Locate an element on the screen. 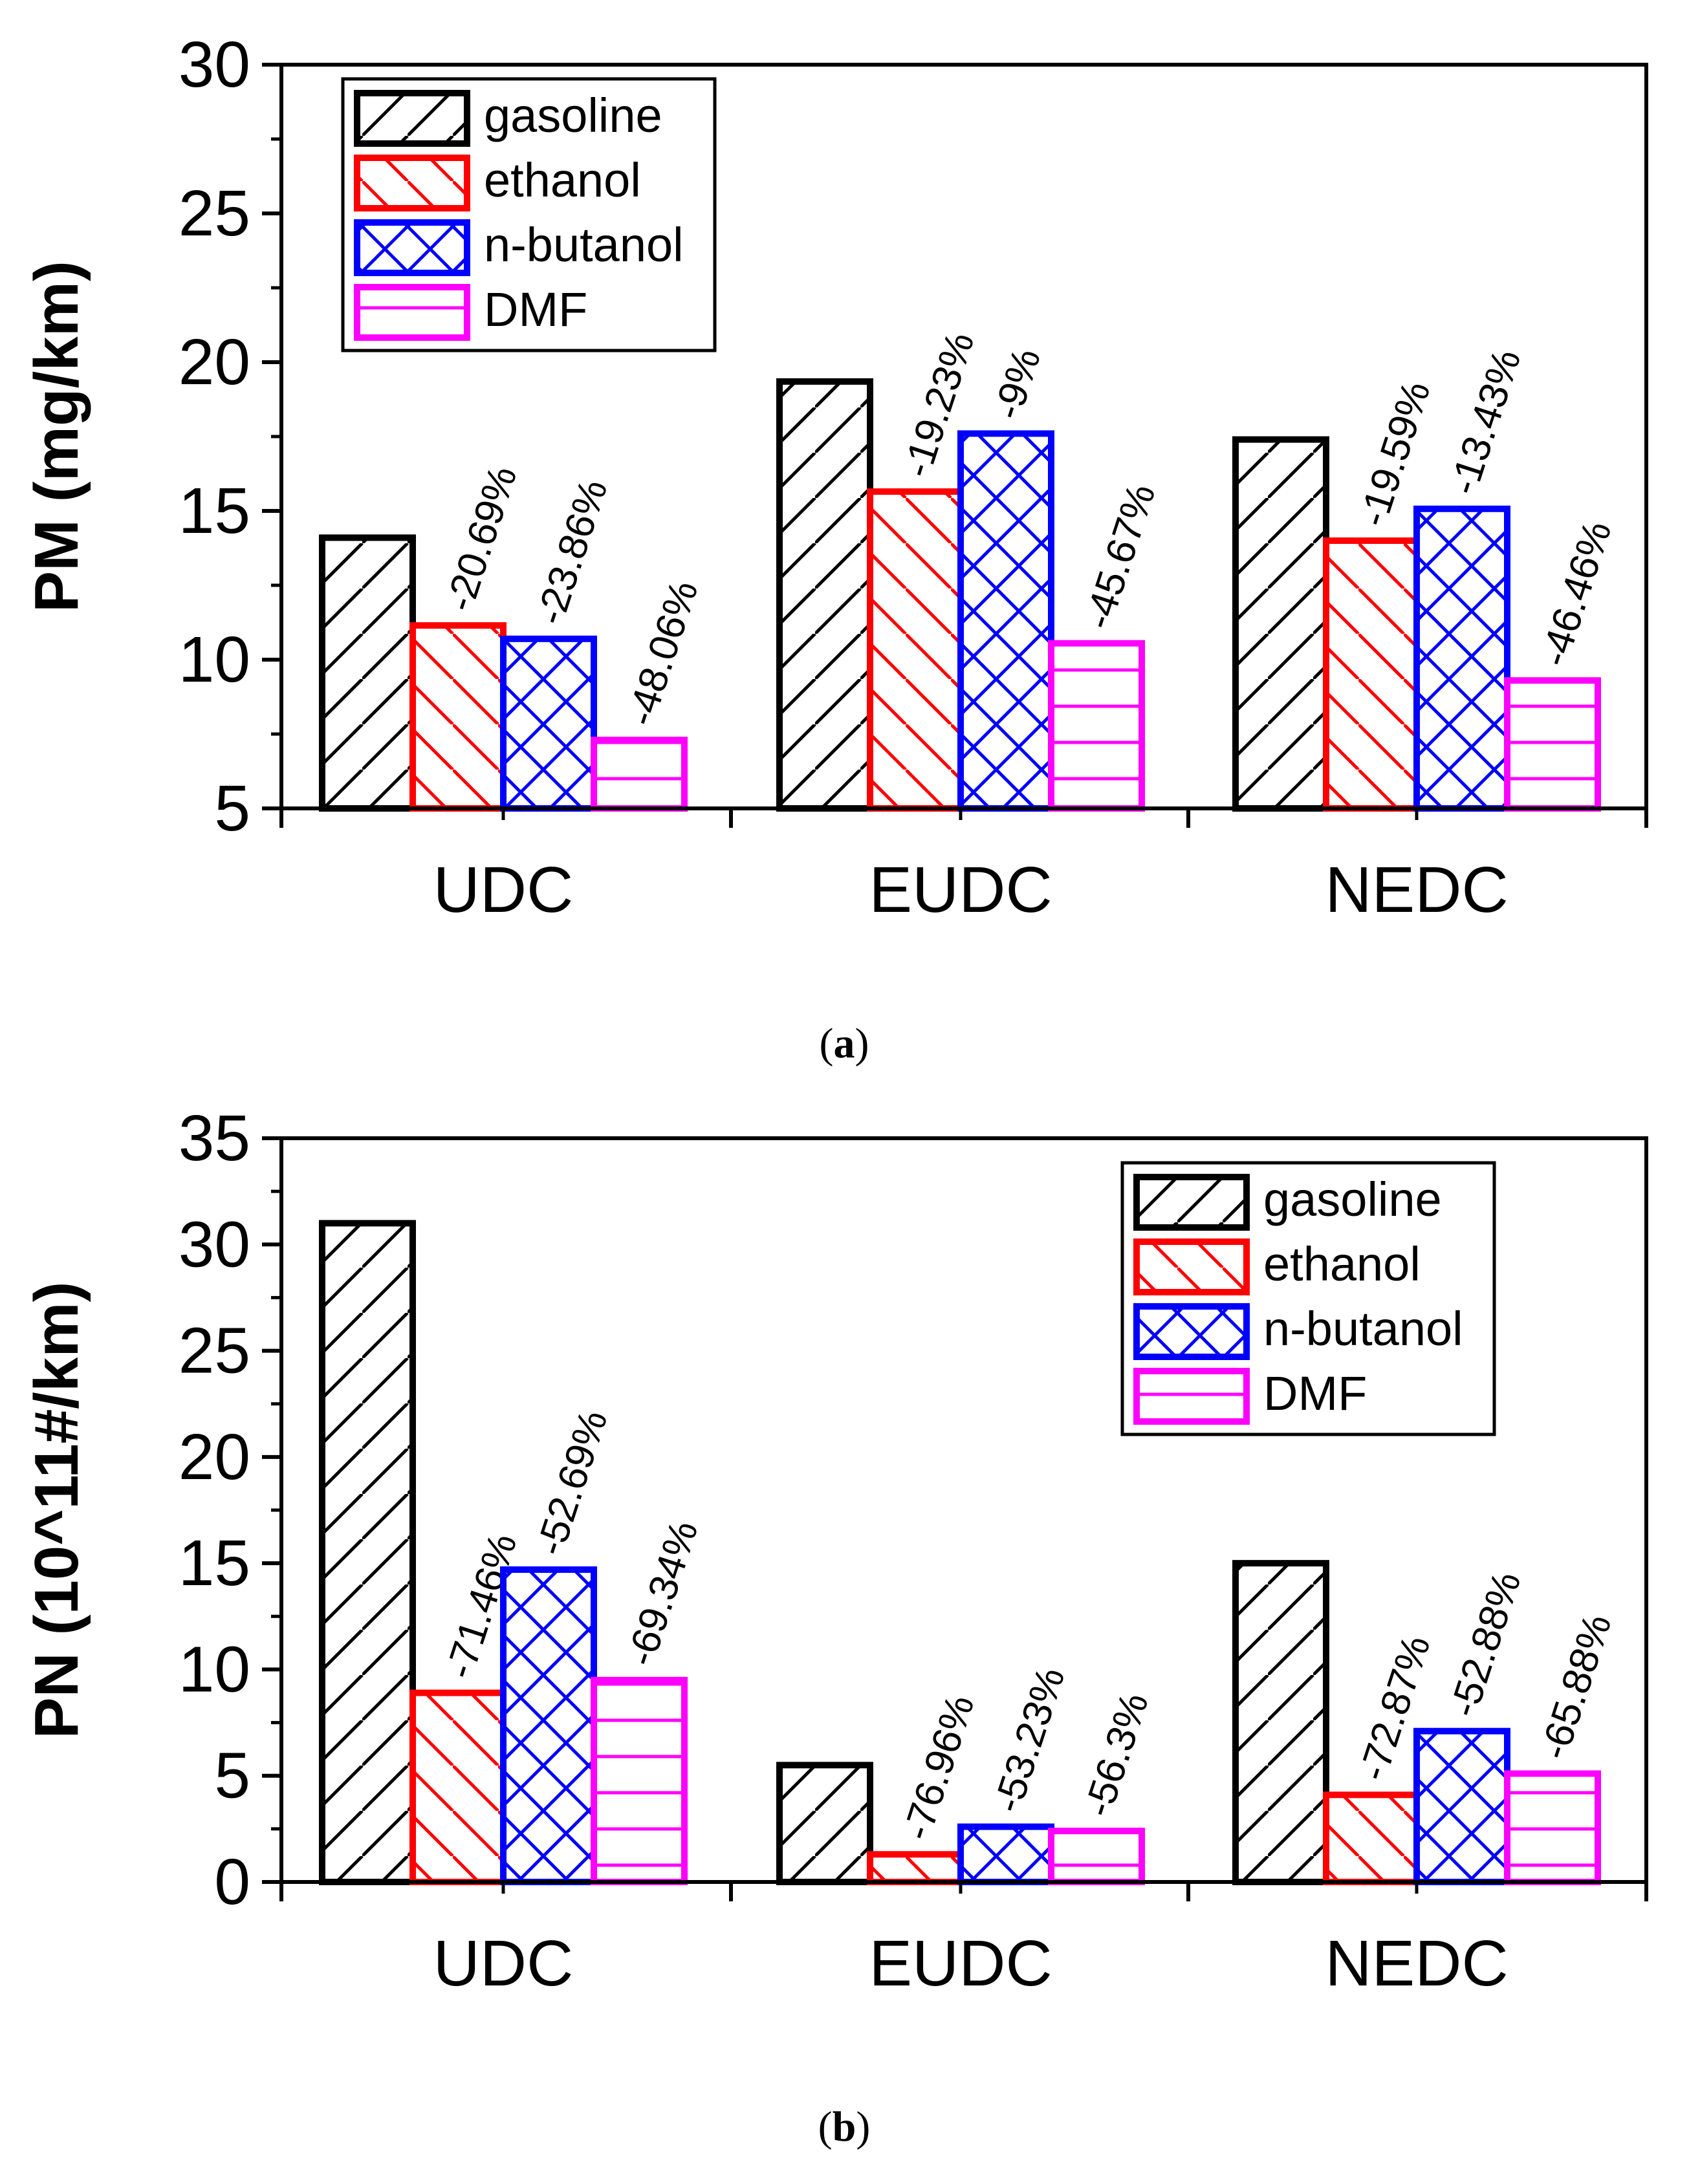 Image resolution: width=1689 pixels, height=2184 pixels. data-label-udc-n-butanol: -52.69% is located at coordinates (572, 1483).